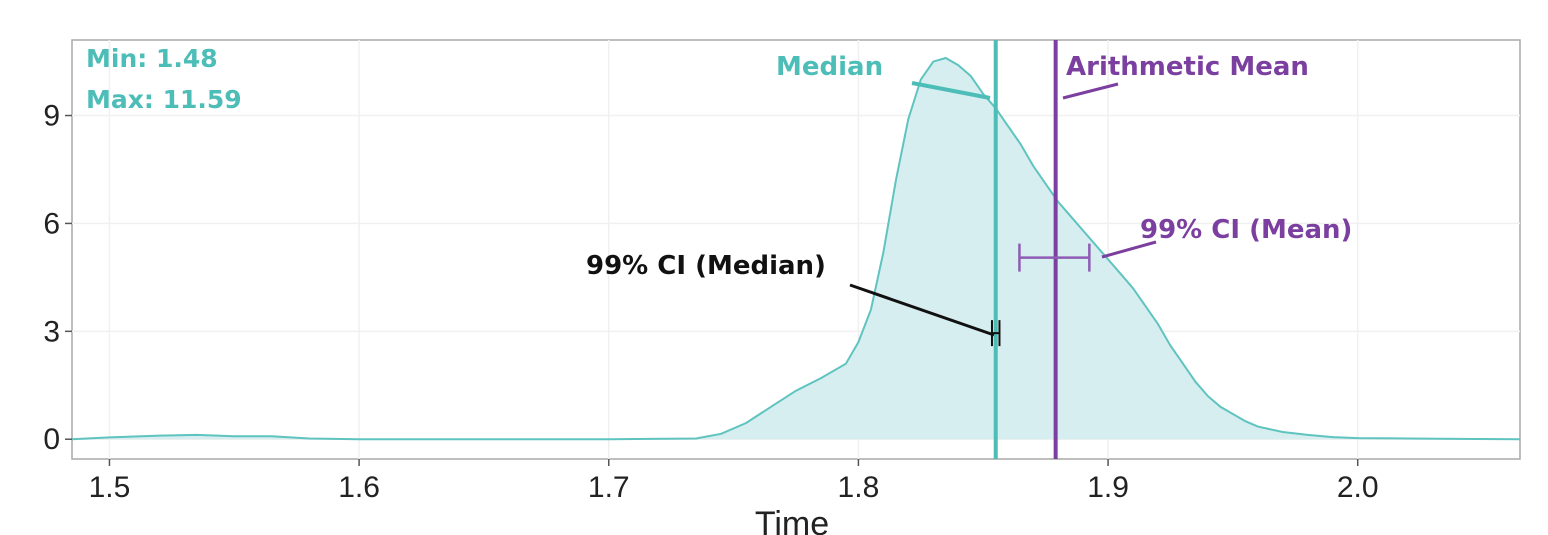 This screenshot has height=535, width=1548. What do you see at coordinates (609, 487) in the screenshot?
I see `x-tick-label: 1.7` at bounding box center [609, 487].